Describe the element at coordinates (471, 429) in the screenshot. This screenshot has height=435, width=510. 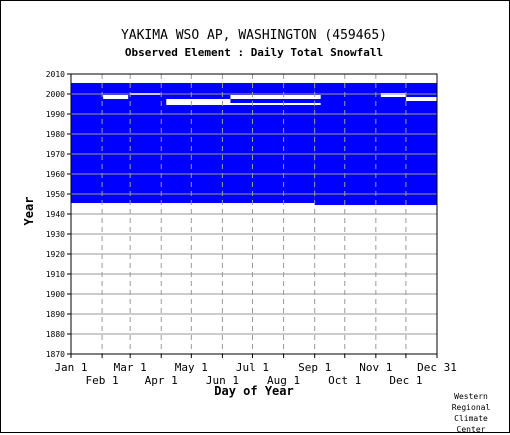
I see `credit-line: Center` at that location.